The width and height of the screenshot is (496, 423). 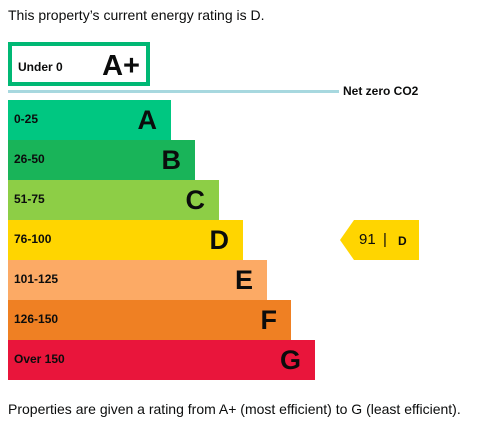 What do you see at coordinates (195, 200) in the screenshot?
I see `band-c-letter: C` at bounding box center [195, 200].